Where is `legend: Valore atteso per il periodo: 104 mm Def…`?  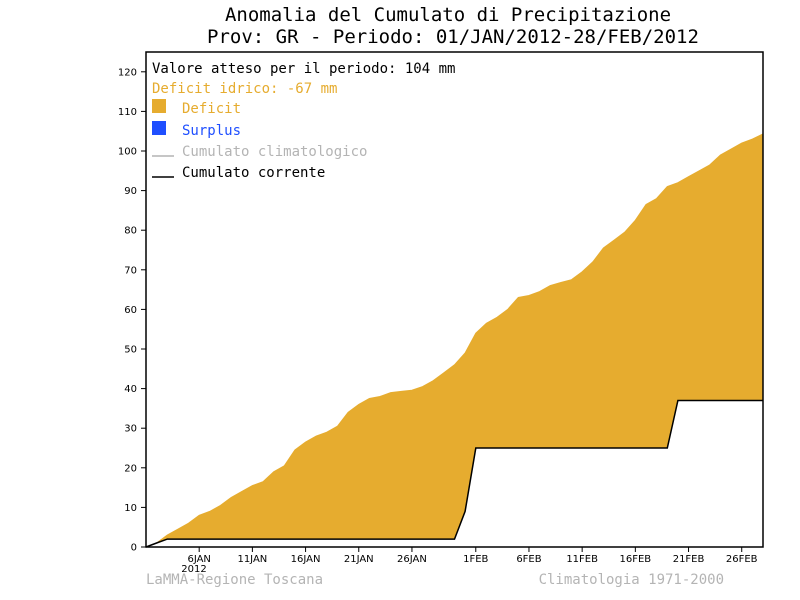
legend: Valore atteso per il periodo: 104 mm Def… is located at coordinates (303, 121).